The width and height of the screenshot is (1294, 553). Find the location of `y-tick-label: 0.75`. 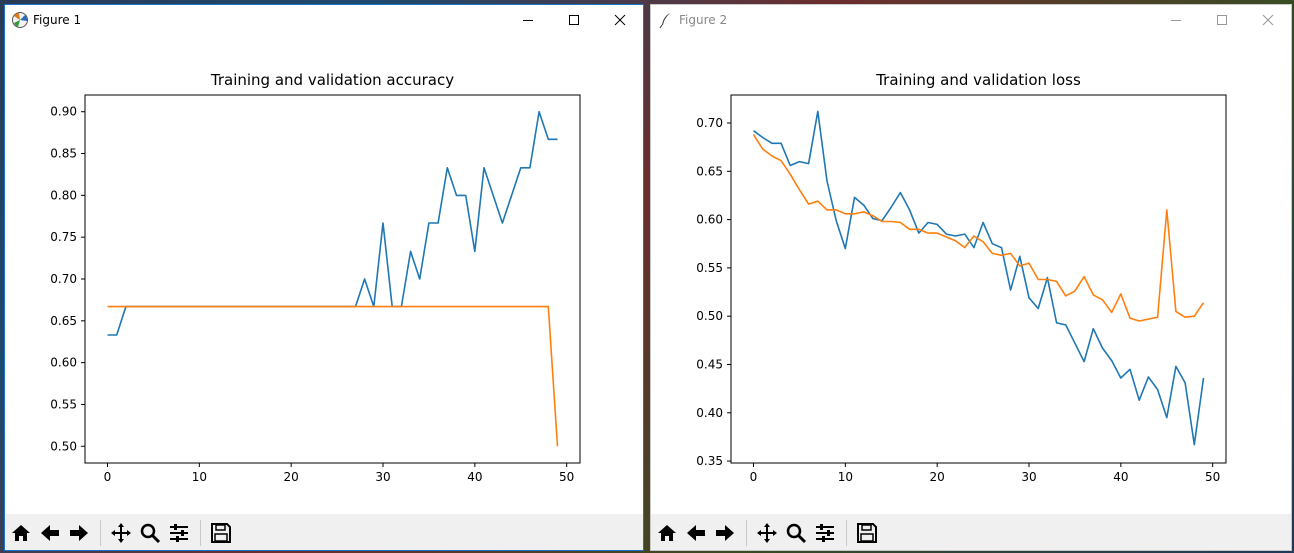

y-tick-label: 0.75 is located at coordinates (63, 237).